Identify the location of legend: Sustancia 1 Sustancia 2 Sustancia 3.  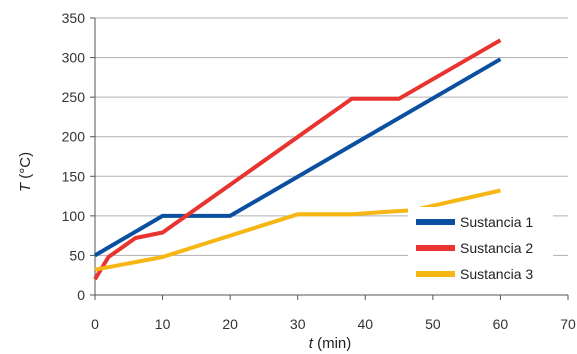
(480, 249).